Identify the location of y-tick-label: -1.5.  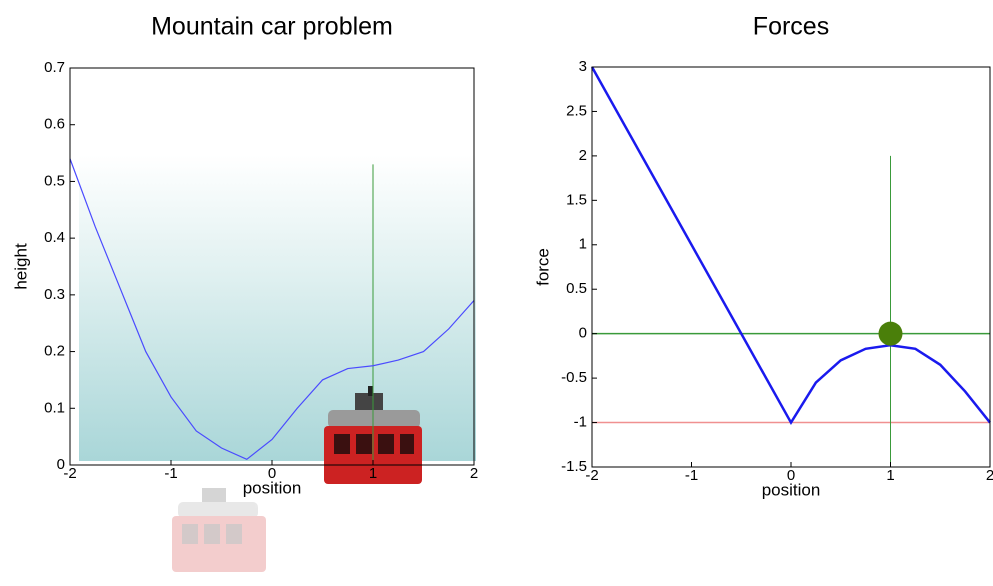
(574, 466).